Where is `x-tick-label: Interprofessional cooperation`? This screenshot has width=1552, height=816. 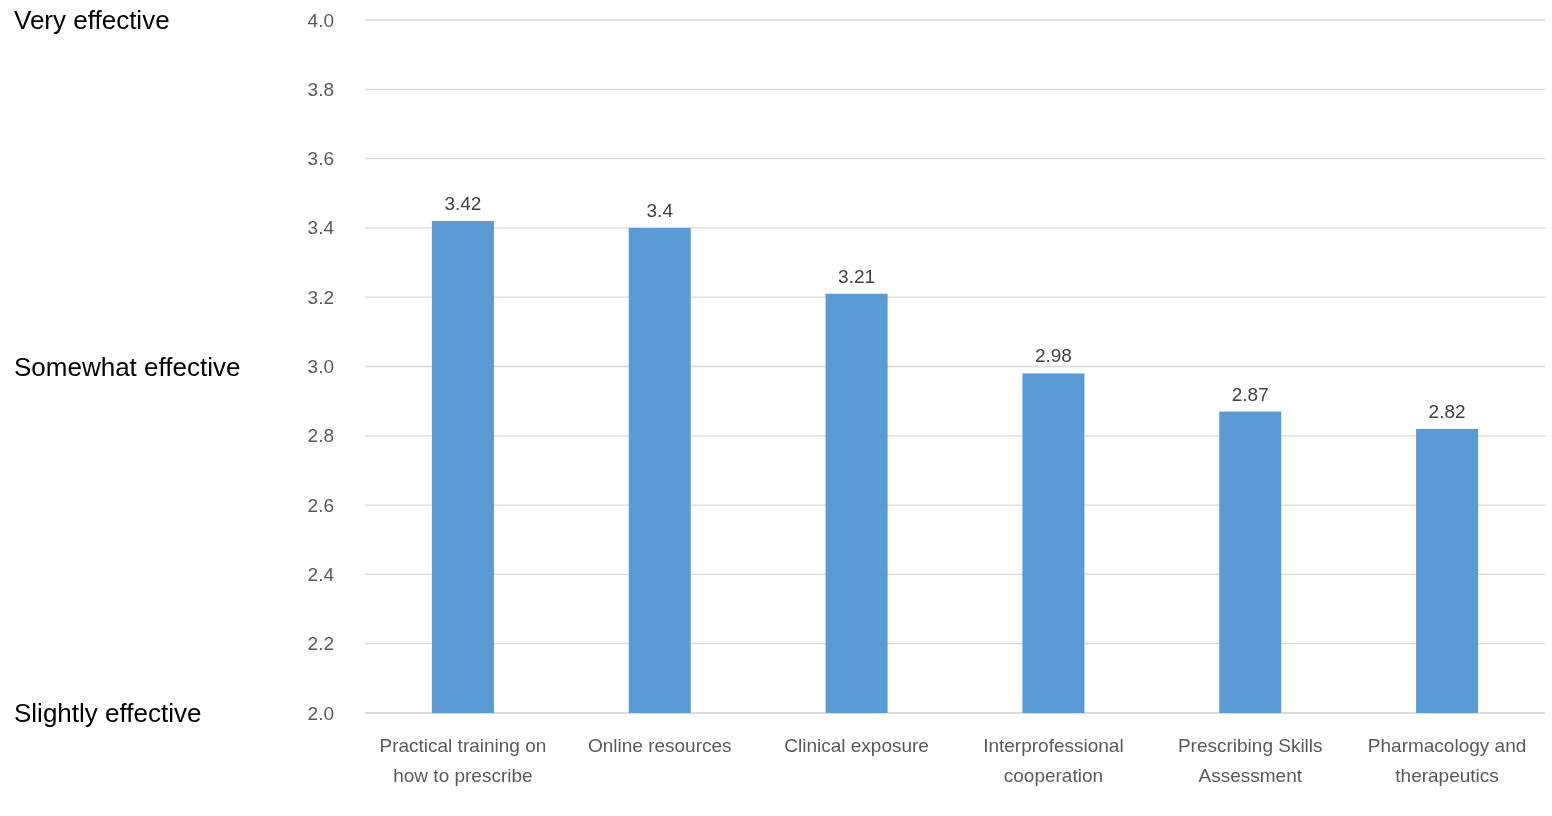
x-tick-label: Interprofessional cooperation is located at coordinates (1053, 760).